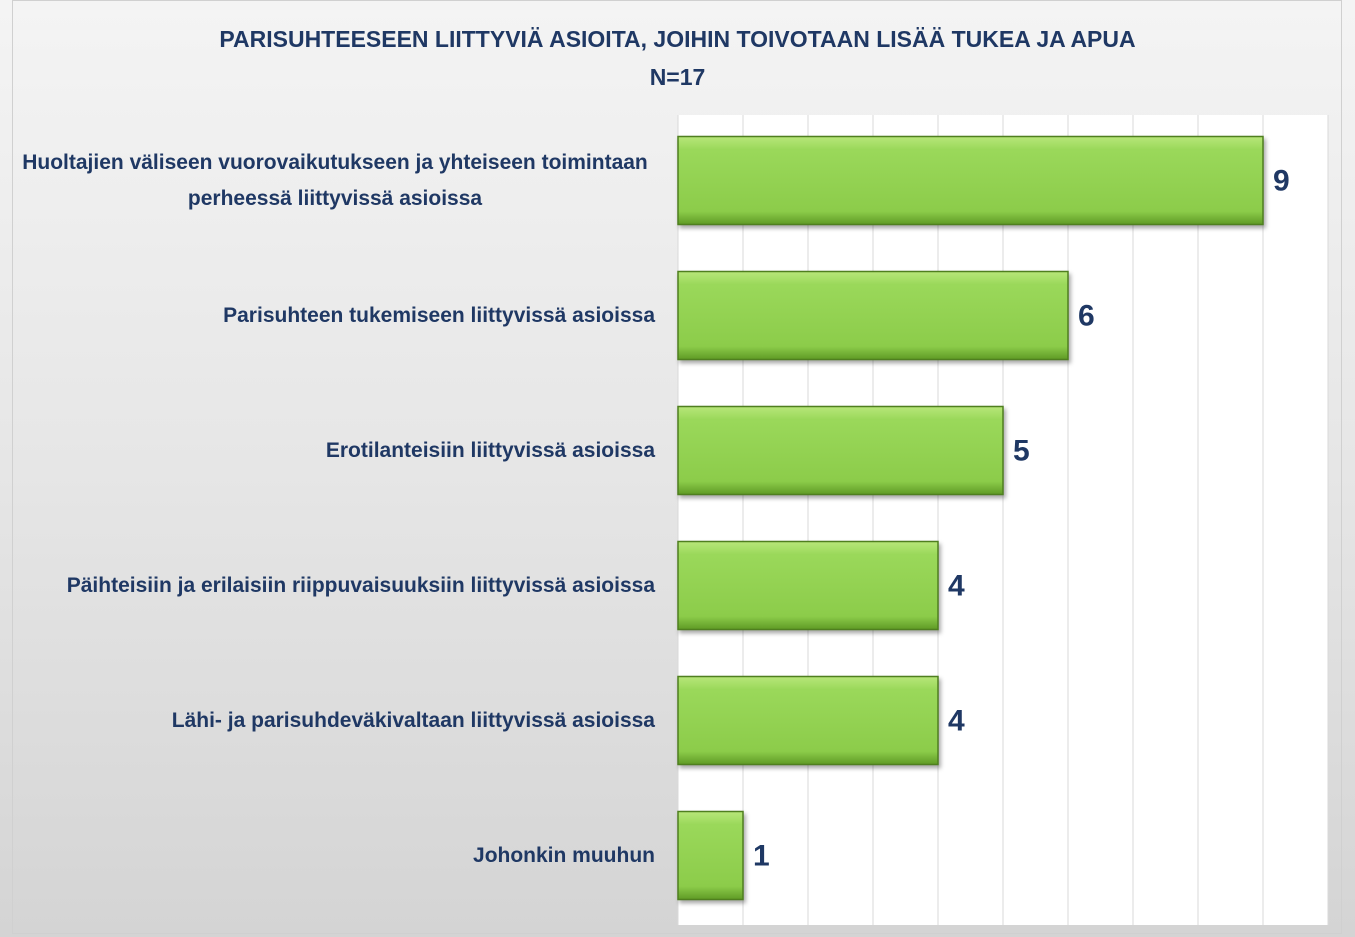 Image resolution: width=1355 pixels, height=937 pixels. What do you see at coordinates (564, 855) in the screenshot?
I see `y-tick-label: Johonkin muuhun` at bounding box center [564, 855].